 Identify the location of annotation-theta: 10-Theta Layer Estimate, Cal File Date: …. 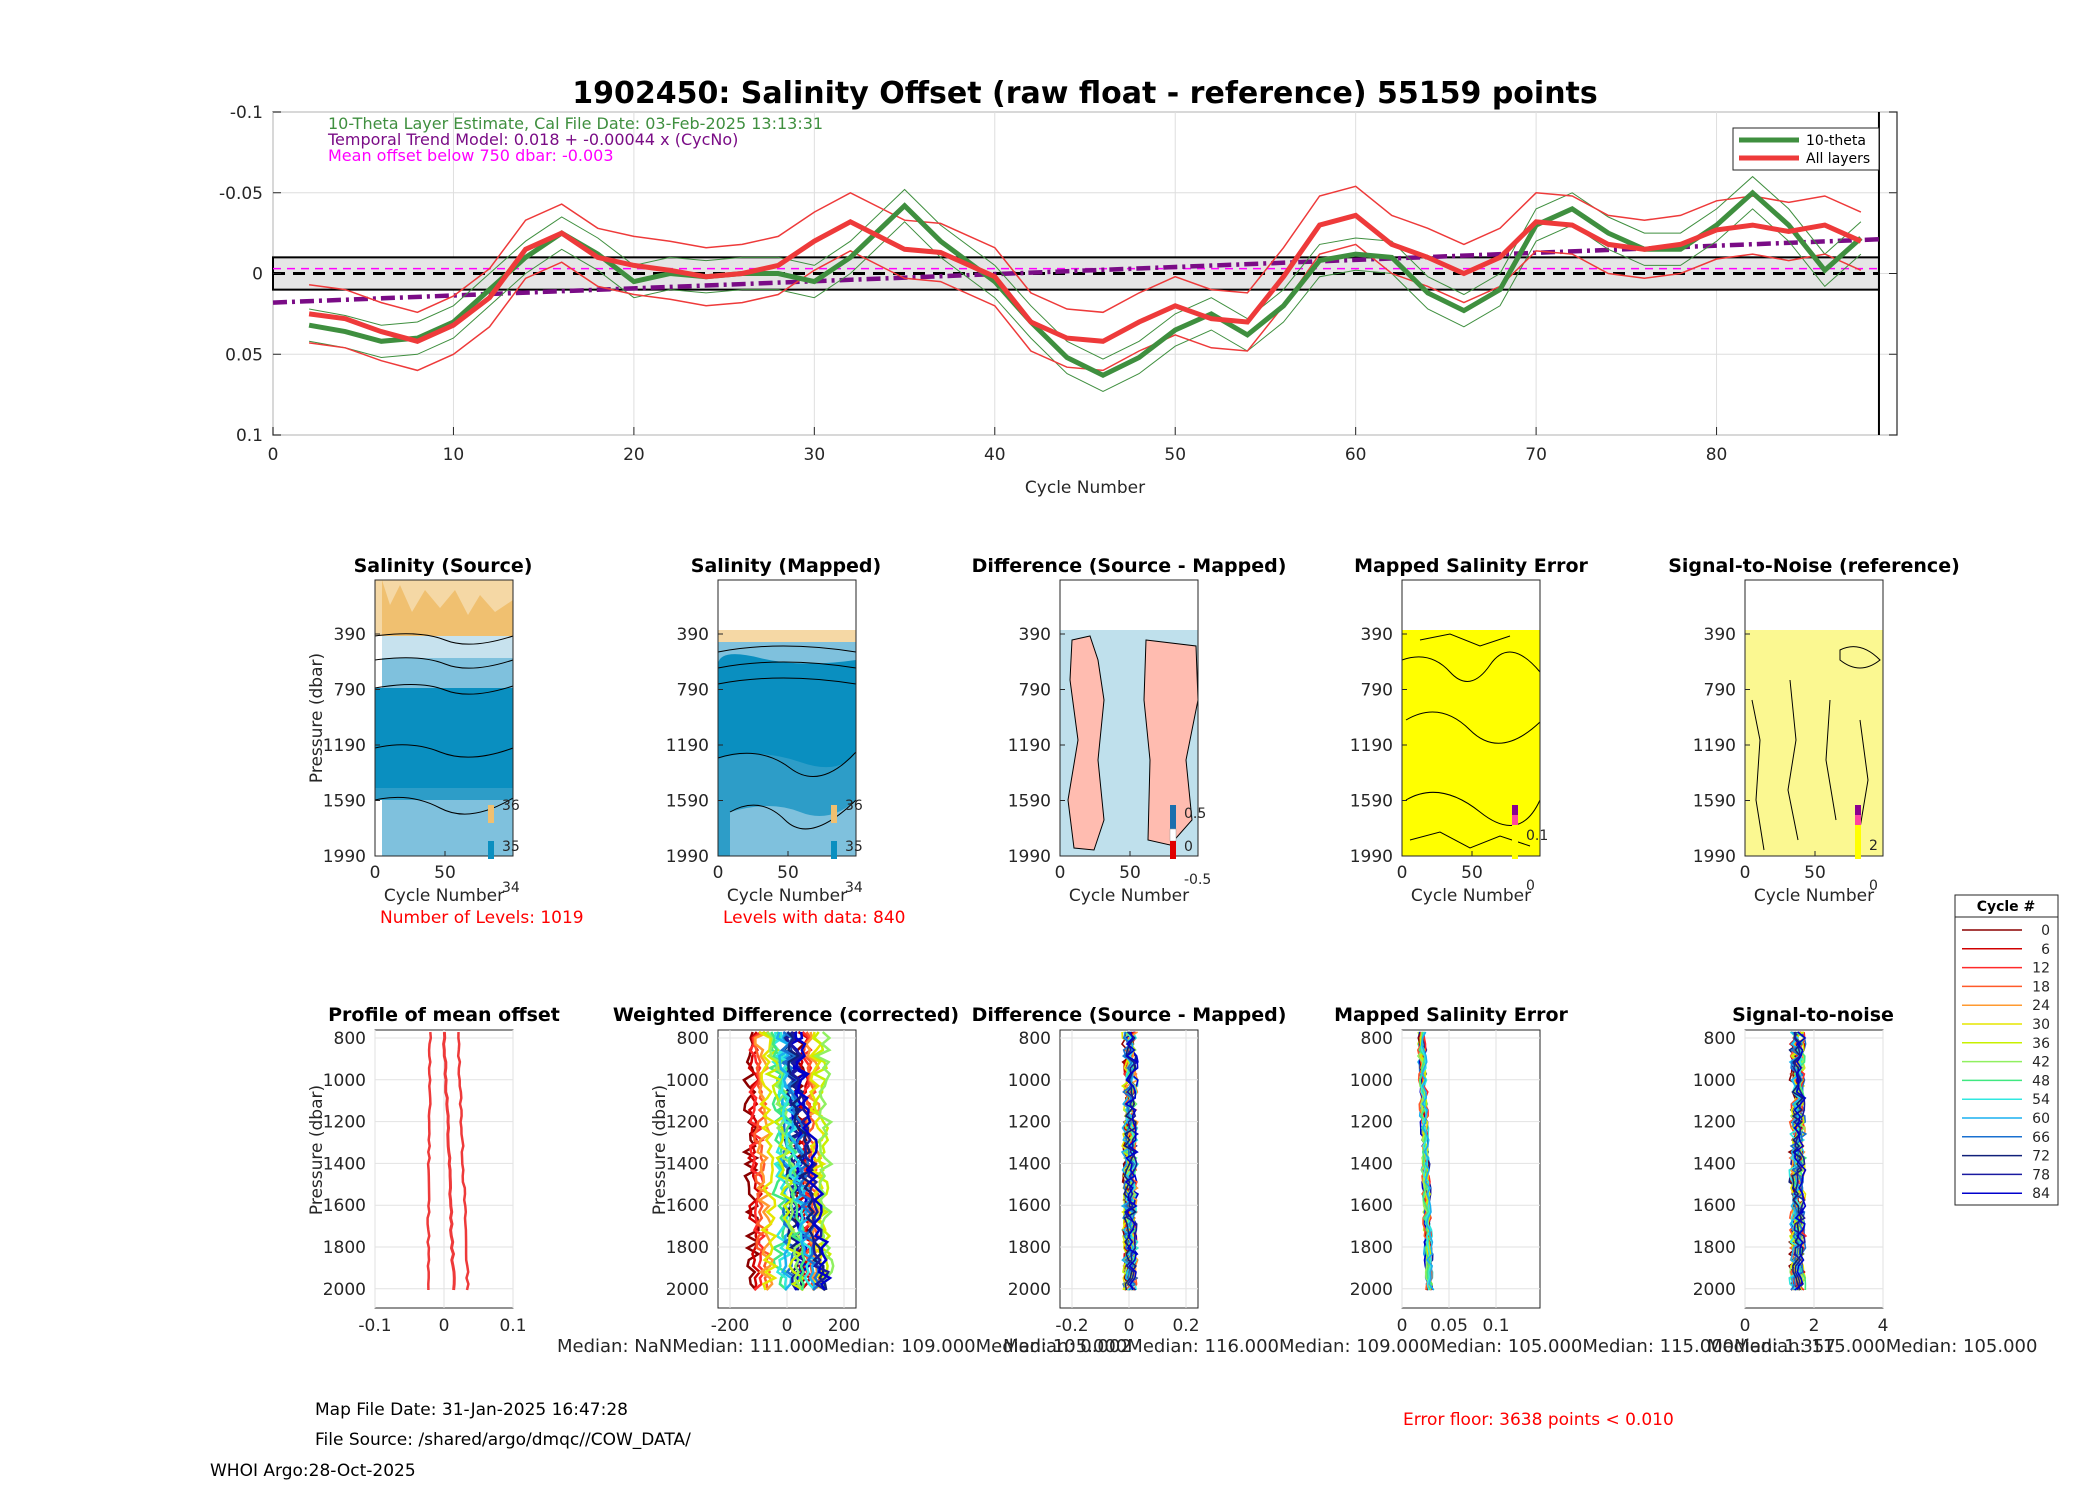
(575, 123).